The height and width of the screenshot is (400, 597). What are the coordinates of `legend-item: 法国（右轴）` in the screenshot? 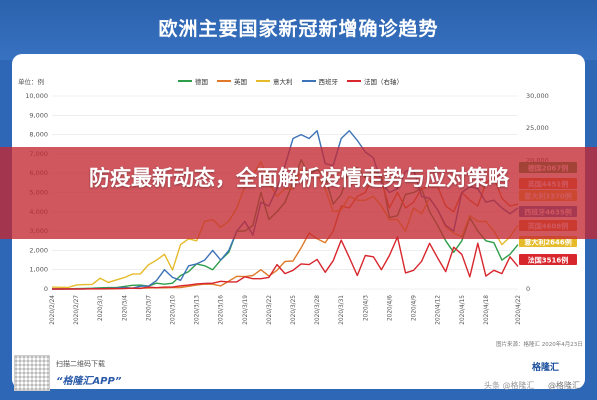 It's located at (375, 81).